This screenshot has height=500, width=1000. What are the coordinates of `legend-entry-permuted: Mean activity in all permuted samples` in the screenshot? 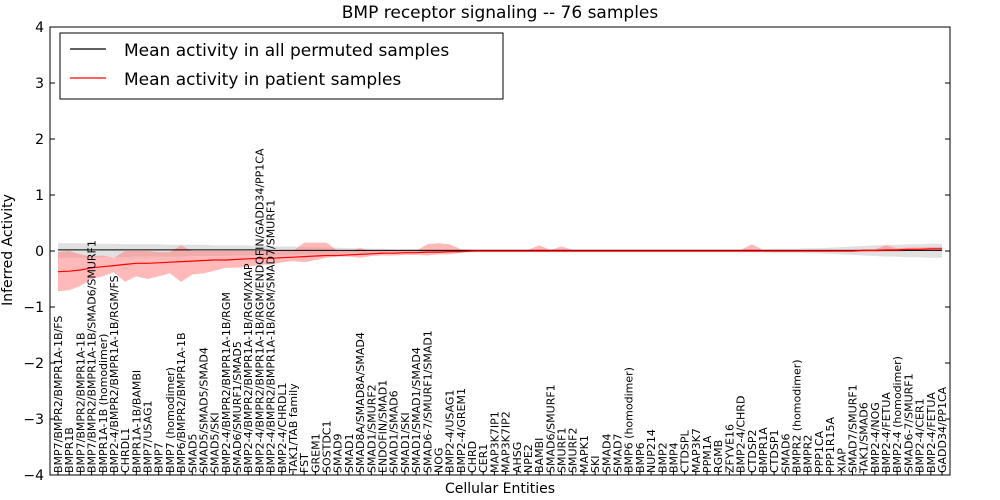 It's located at (286, 51).